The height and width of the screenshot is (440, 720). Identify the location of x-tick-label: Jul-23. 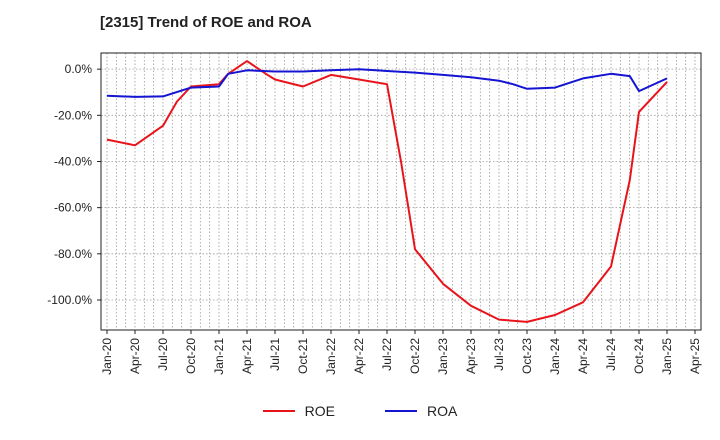
(499, 354).